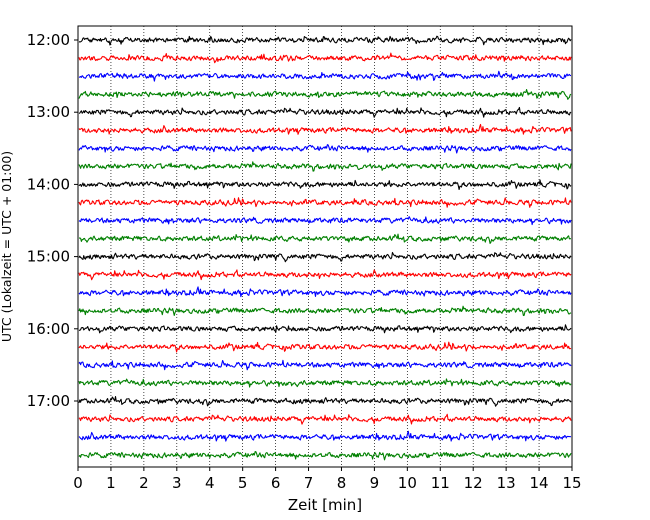 This screenshot has height=520, width=650. What do you see at coordinates (48, 112) in the screenshot?
I see `y-tick-label: 13:00` at bounding box center [48, 112].